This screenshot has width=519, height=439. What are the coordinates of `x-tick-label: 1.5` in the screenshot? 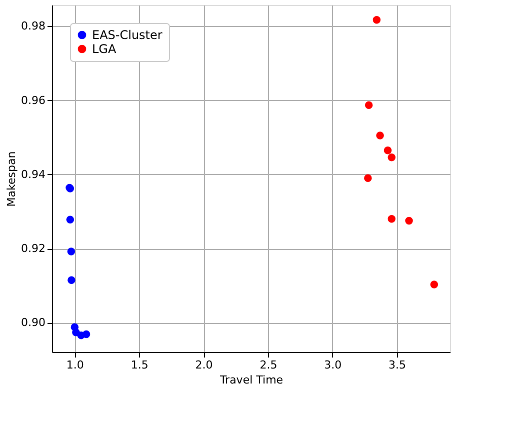 It's located at (139, 365).